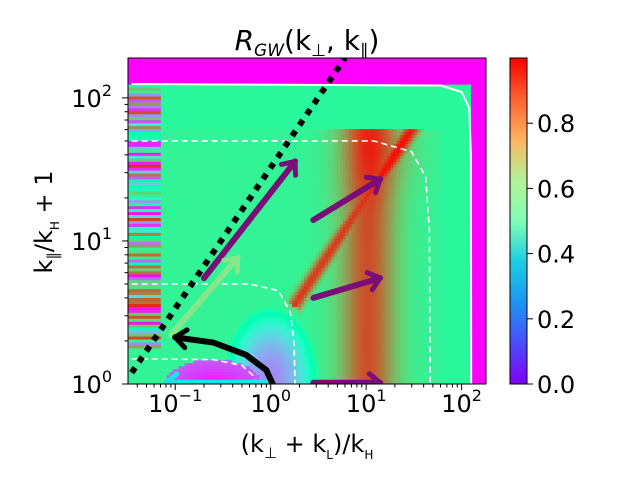 This screenshot has width=640, height=480. What do you see at coordinates (307, 42) in the screenshot?
I see `chart-title: RGW(k⊥, k∥)` at bounding box center [307, 42].